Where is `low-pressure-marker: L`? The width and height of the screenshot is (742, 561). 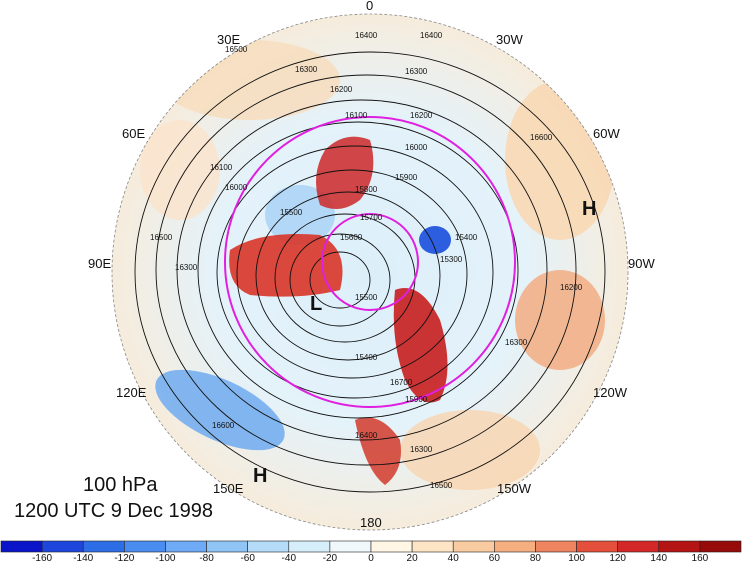 low-pressure-marker: L is located at coordinates (316, 304).